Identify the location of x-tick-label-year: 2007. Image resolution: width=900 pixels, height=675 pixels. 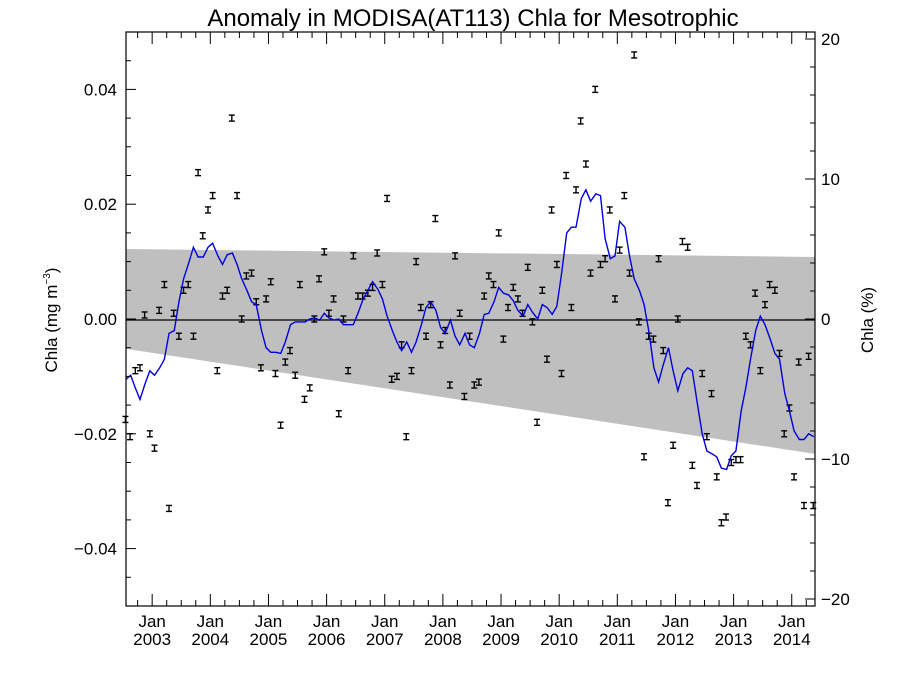
(385, 639).